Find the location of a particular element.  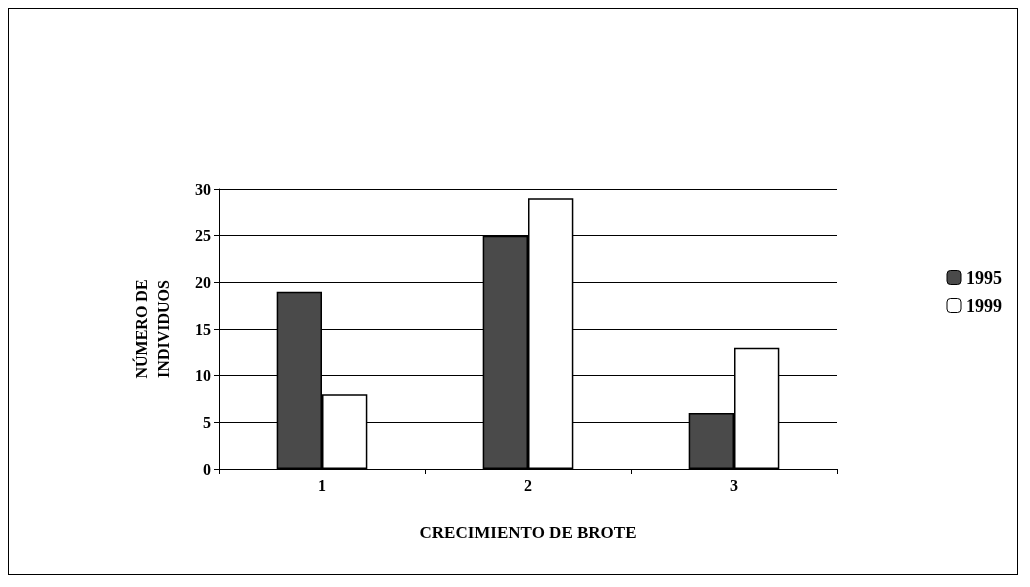

y-tick-label: 10 is located at coordinates (203, 376).